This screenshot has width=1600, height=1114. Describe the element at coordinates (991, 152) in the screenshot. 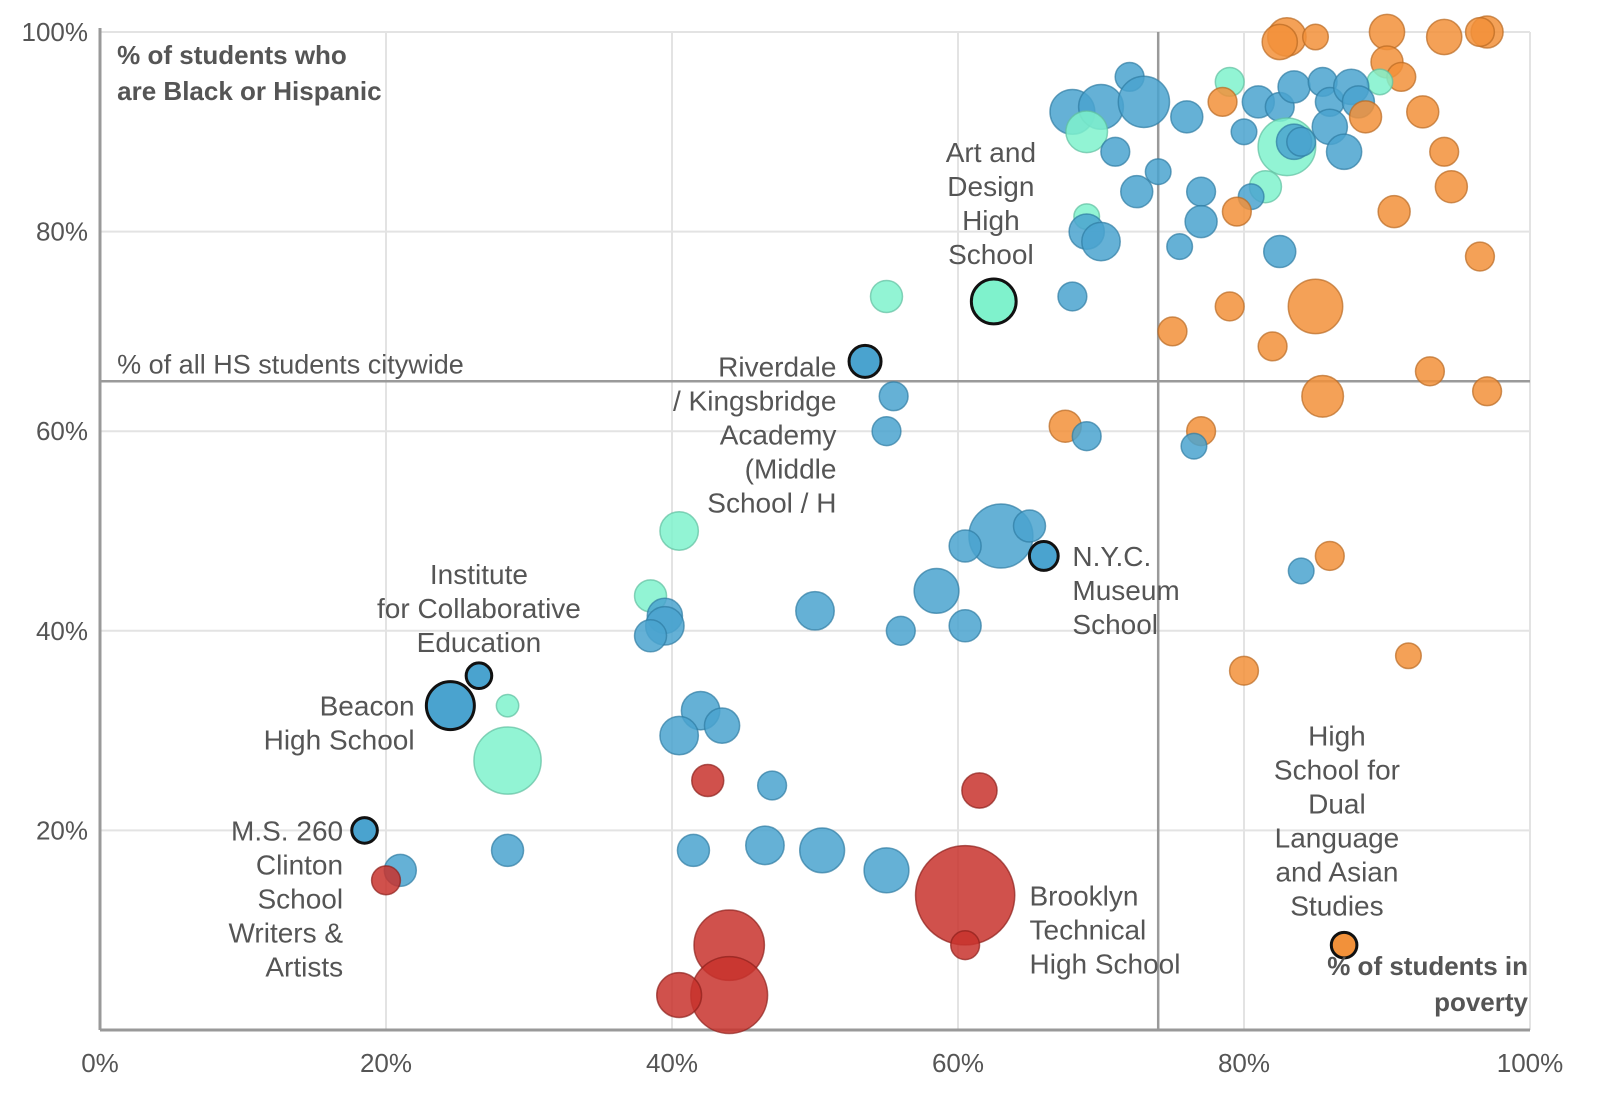

I see `annotation-line: Art and` at that location.